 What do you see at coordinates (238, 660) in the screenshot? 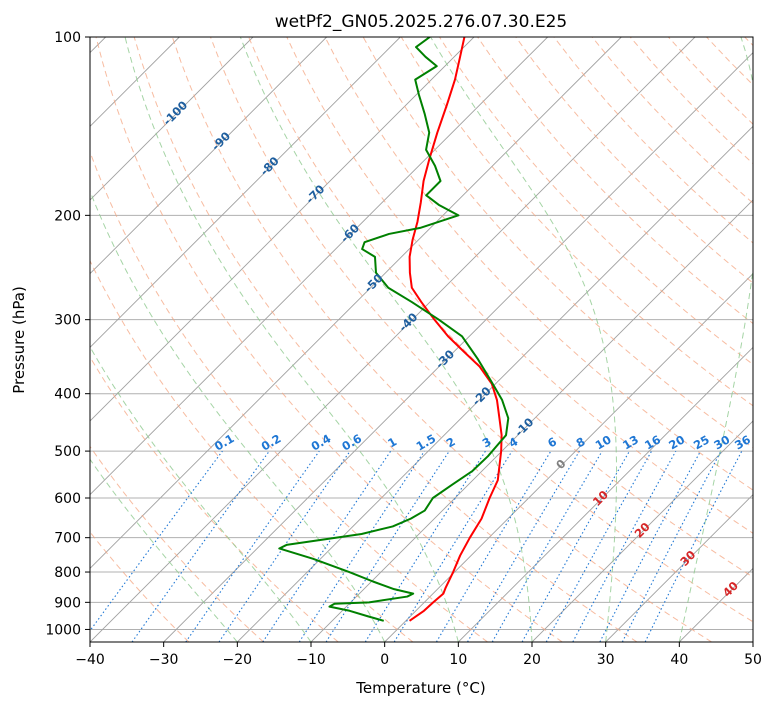
I see `x-tick-label: −20` at bounding box center [238, 660].